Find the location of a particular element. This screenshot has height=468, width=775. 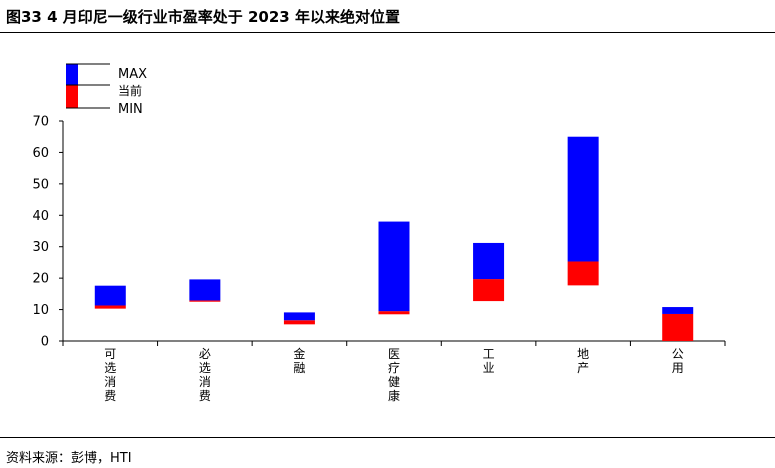

x-tick-label: 金融 is located at coordinates (299, 360).